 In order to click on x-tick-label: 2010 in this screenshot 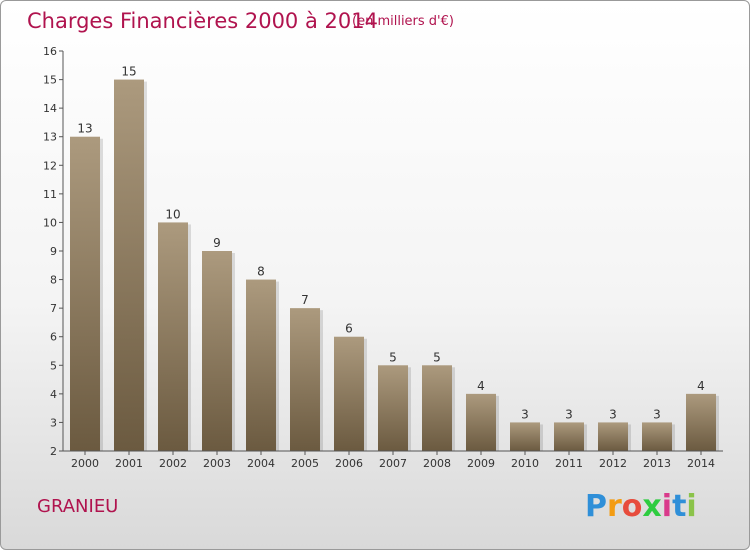, I will do `click(525, 463)`.